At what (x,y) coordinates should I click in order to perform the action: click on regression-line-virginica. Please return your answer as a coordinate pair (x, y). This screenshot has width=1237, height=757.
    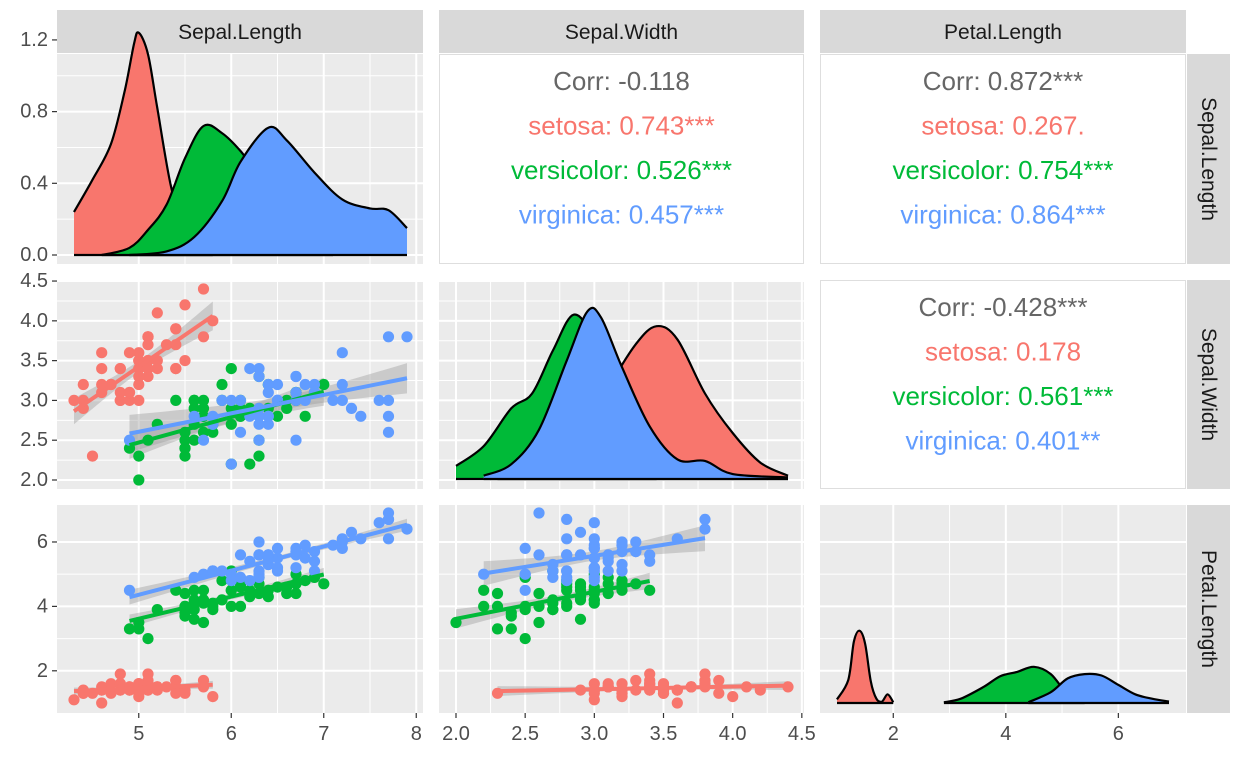
    Looking at the image, I should click on (268, 561).